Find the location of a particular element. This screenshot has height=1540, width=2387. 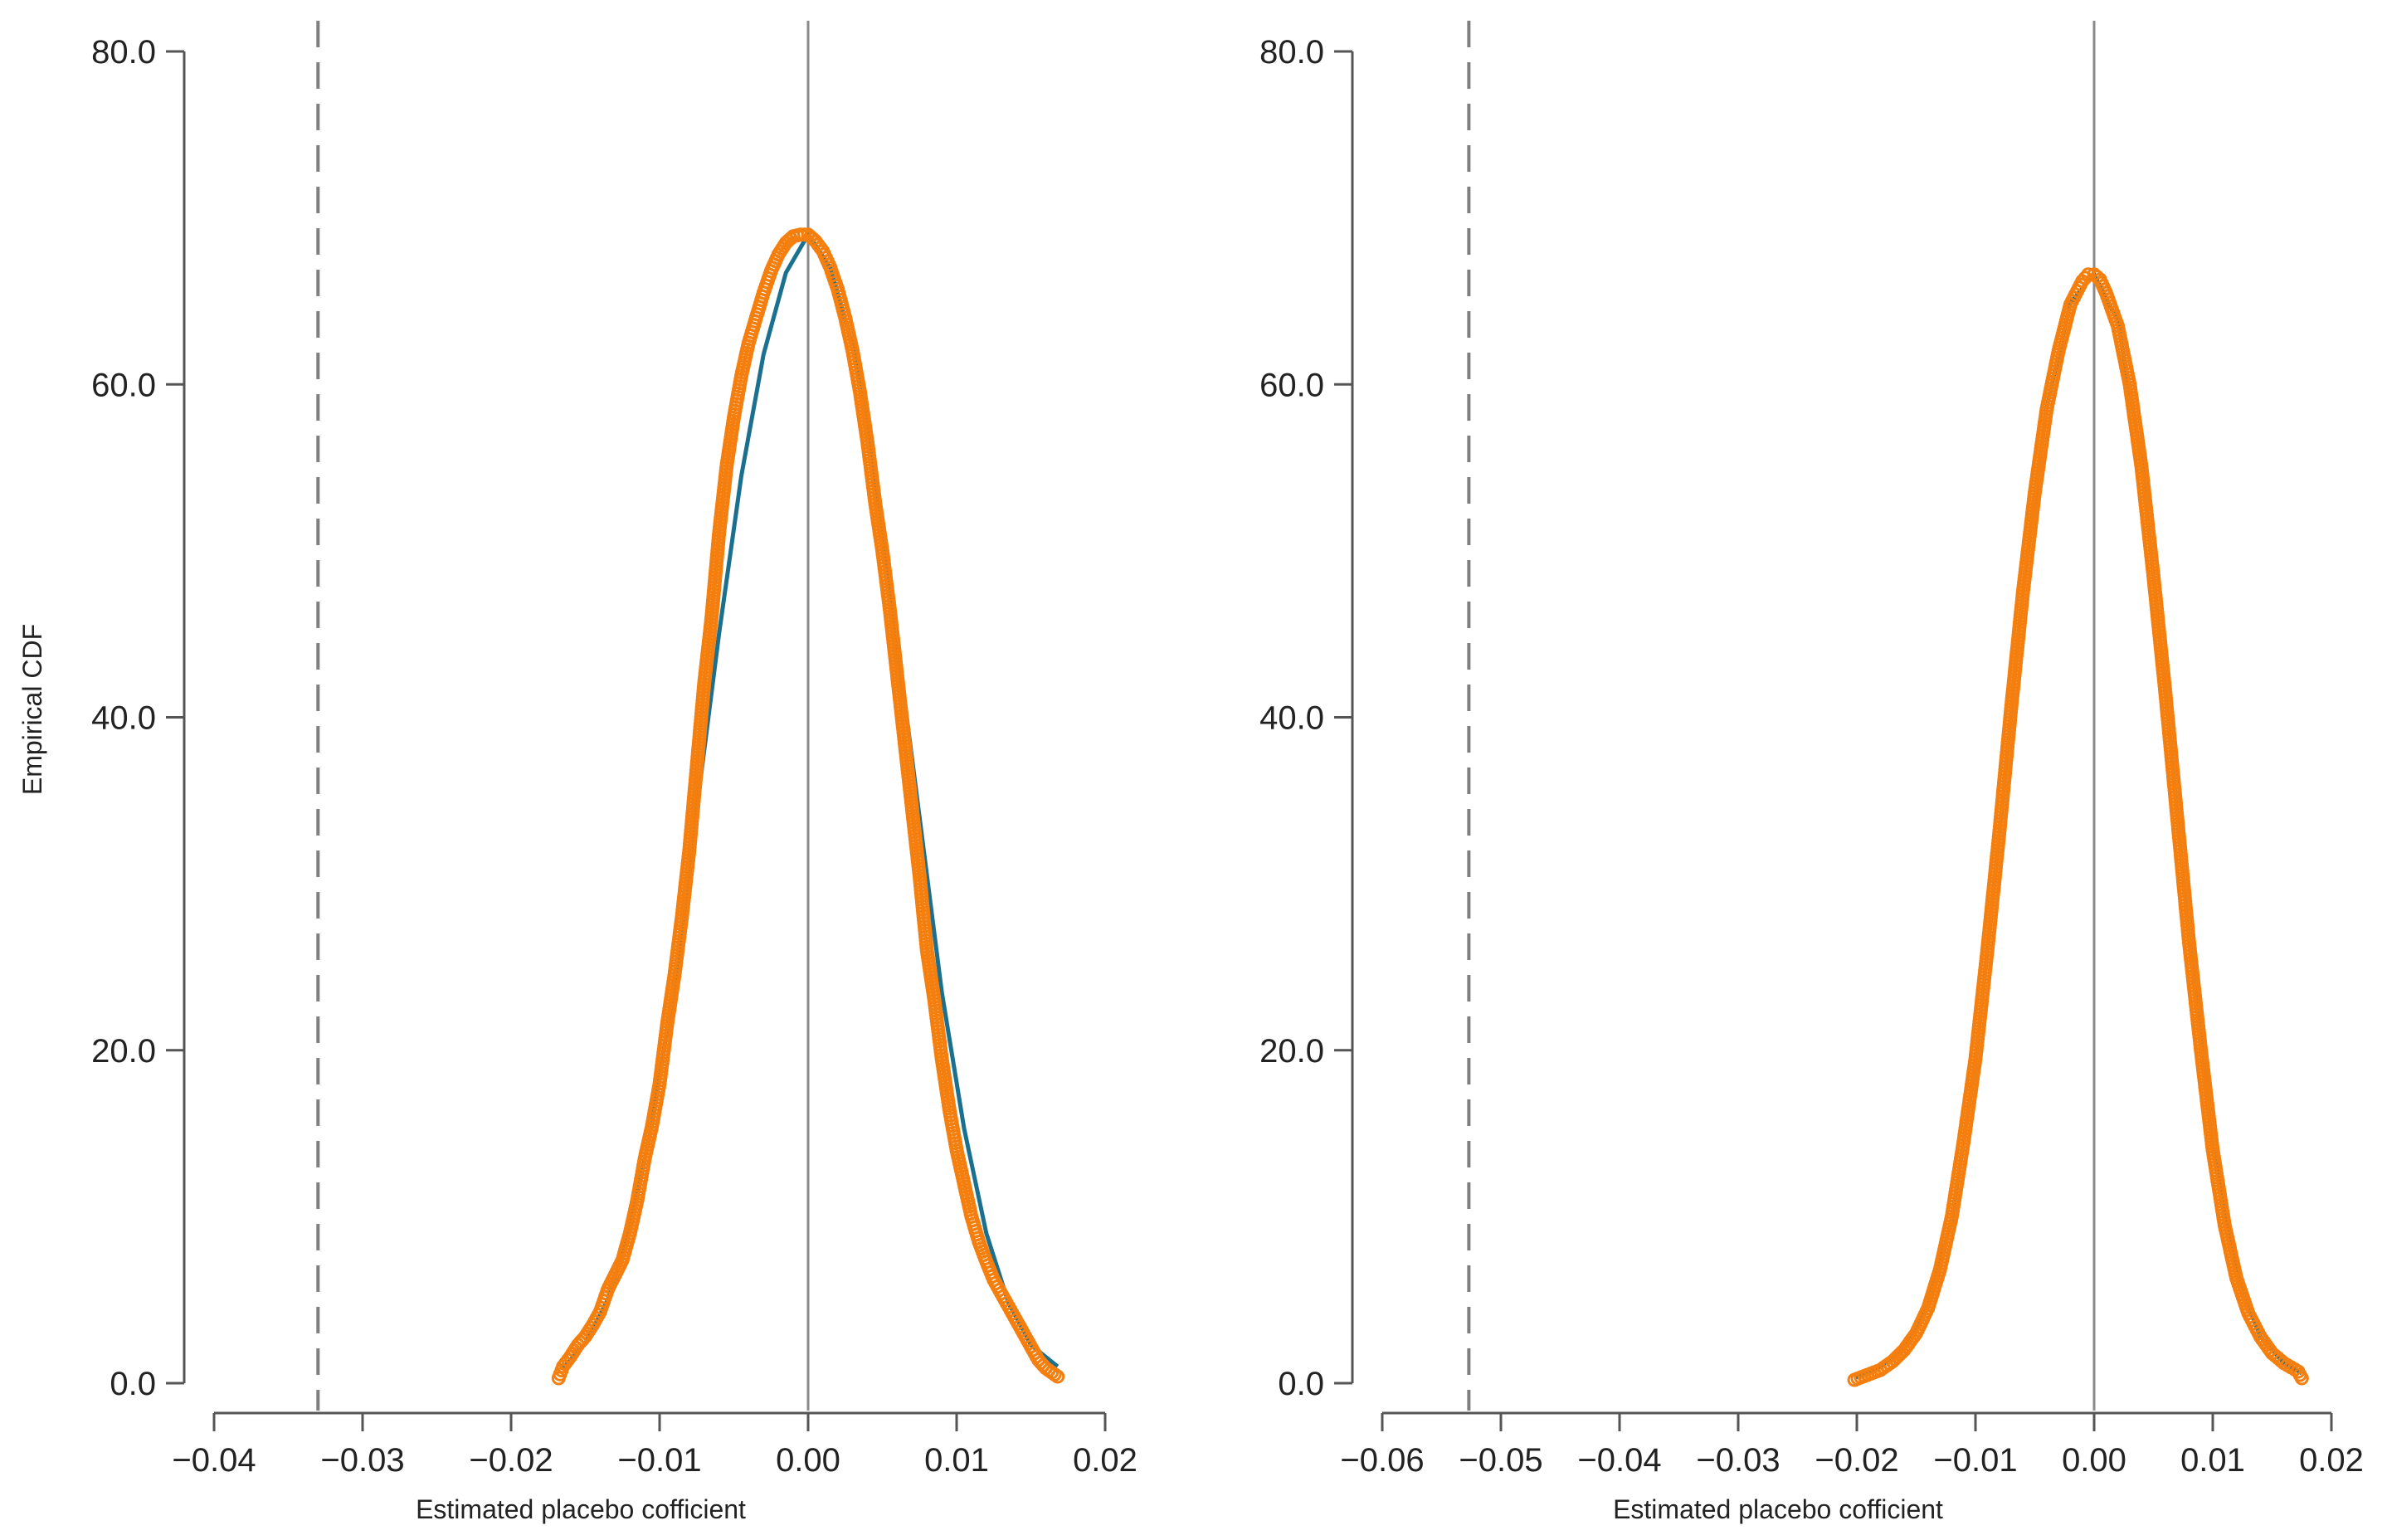

x-tick-label: −0.05 is located at coordinates (1500, 1460).